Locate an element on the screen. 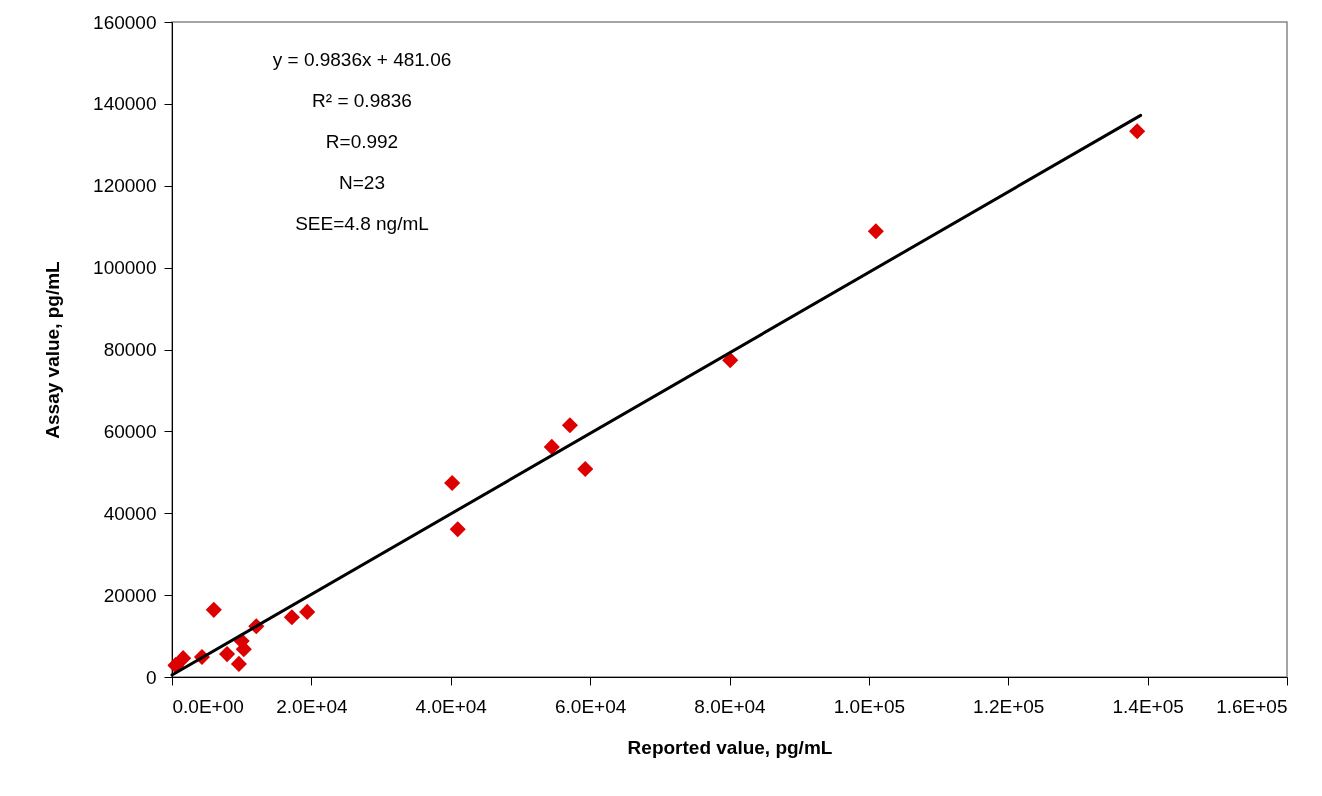 This screenshot has height=796, width=1322. y-tick-label: 120000 is located at coordinates (125, 186).